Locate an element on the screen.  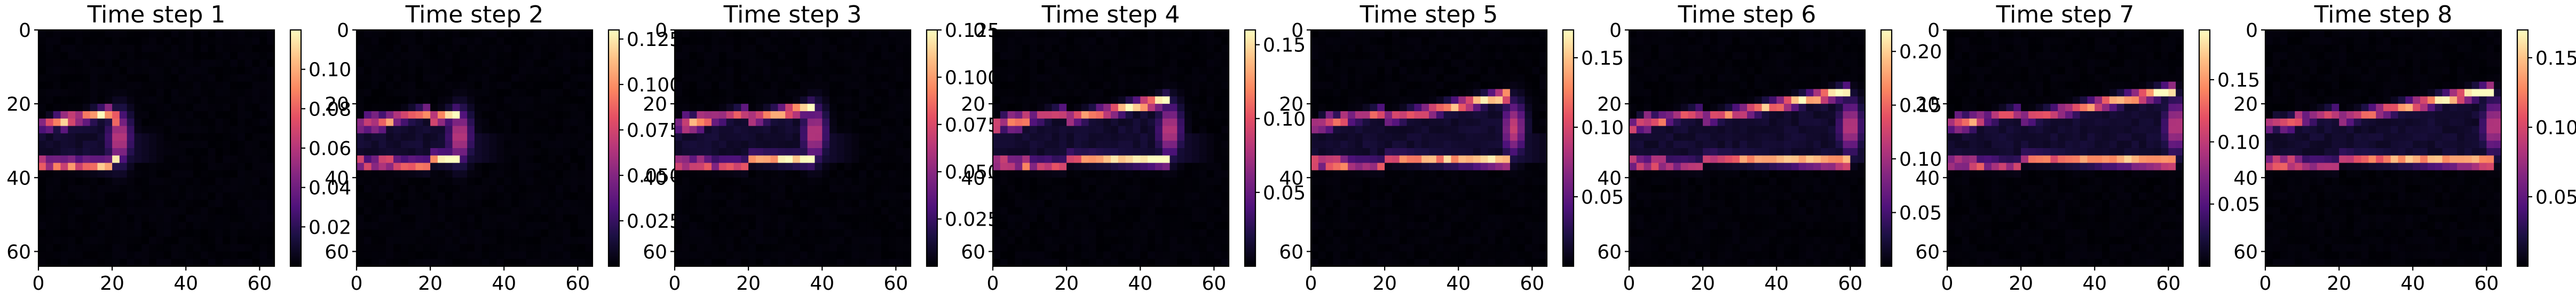
colorbar-frame is located at coordinates (932, 148).